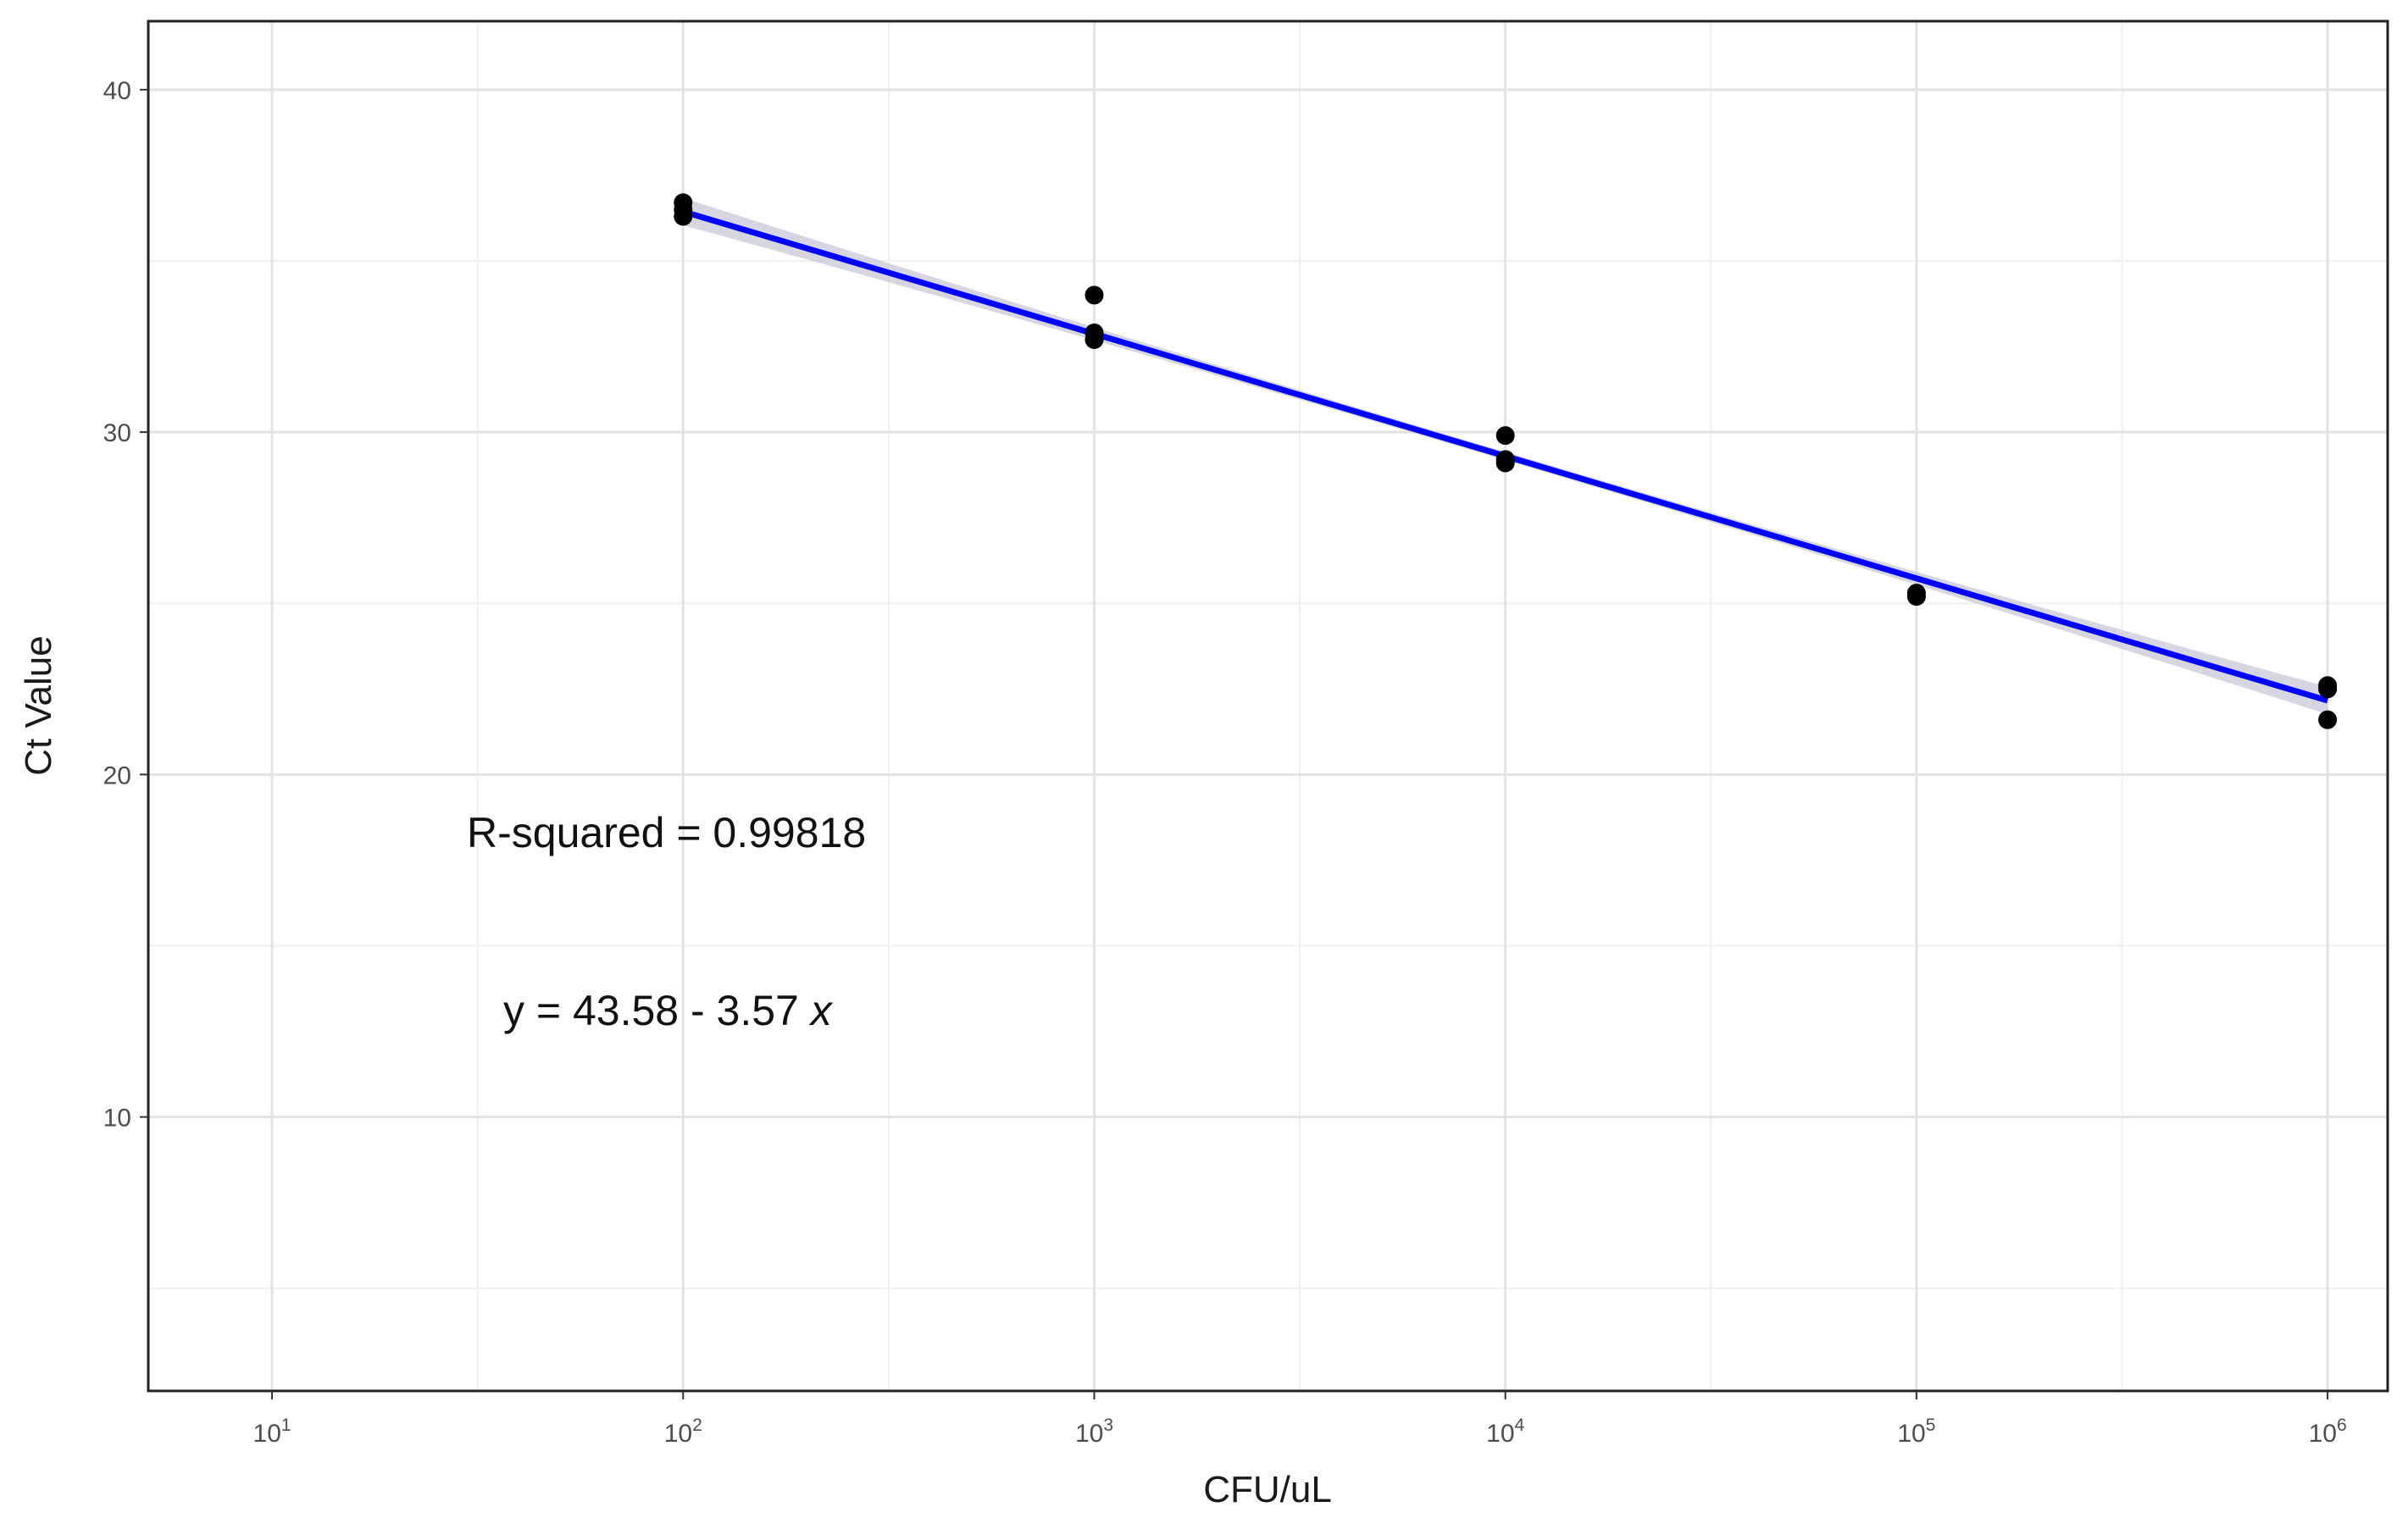 The image size is (2408, 1518). Describe the element at coordinates (657, 1010) in the screenshot. I see `equation-text: y = 43.58 - 3.57` at that location.